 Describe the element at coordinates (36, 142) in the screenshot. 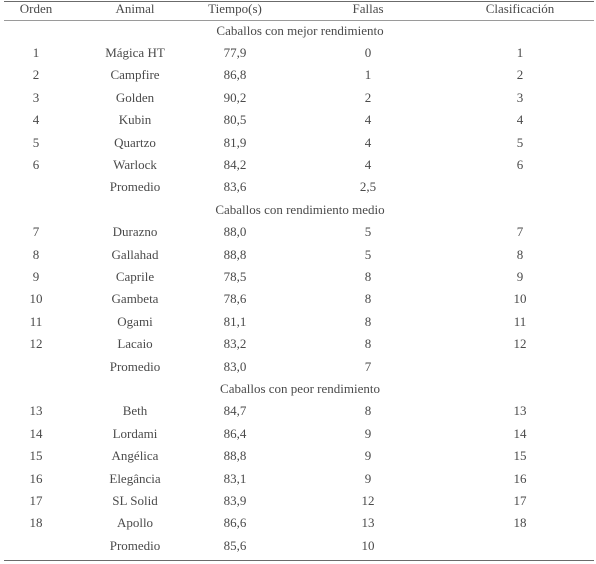

I see `cell-orden: 5` at that location.